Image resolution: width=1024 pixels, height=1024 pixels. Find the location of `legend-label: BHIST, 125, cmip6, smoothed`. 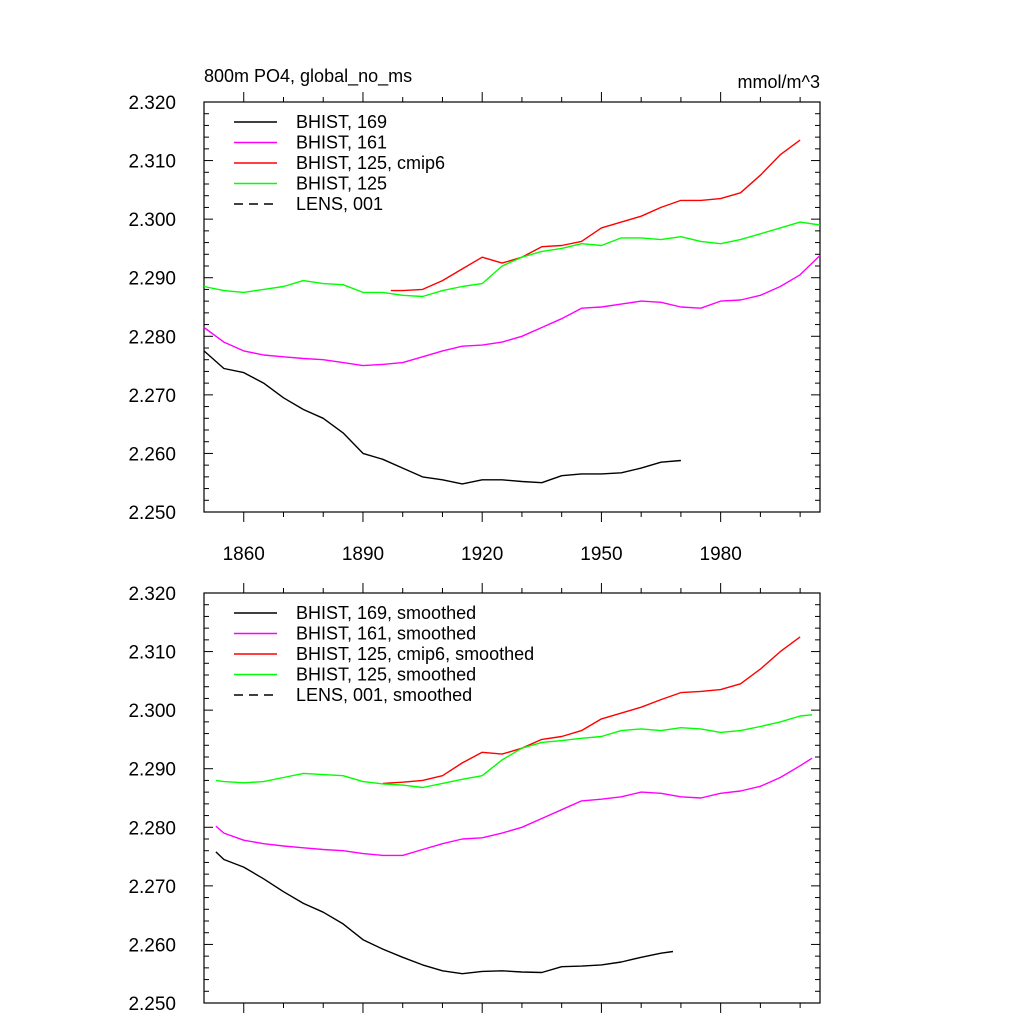

legend-label: BHIST, 125, cmip6, smoothed is located at coordinates (415, 654).